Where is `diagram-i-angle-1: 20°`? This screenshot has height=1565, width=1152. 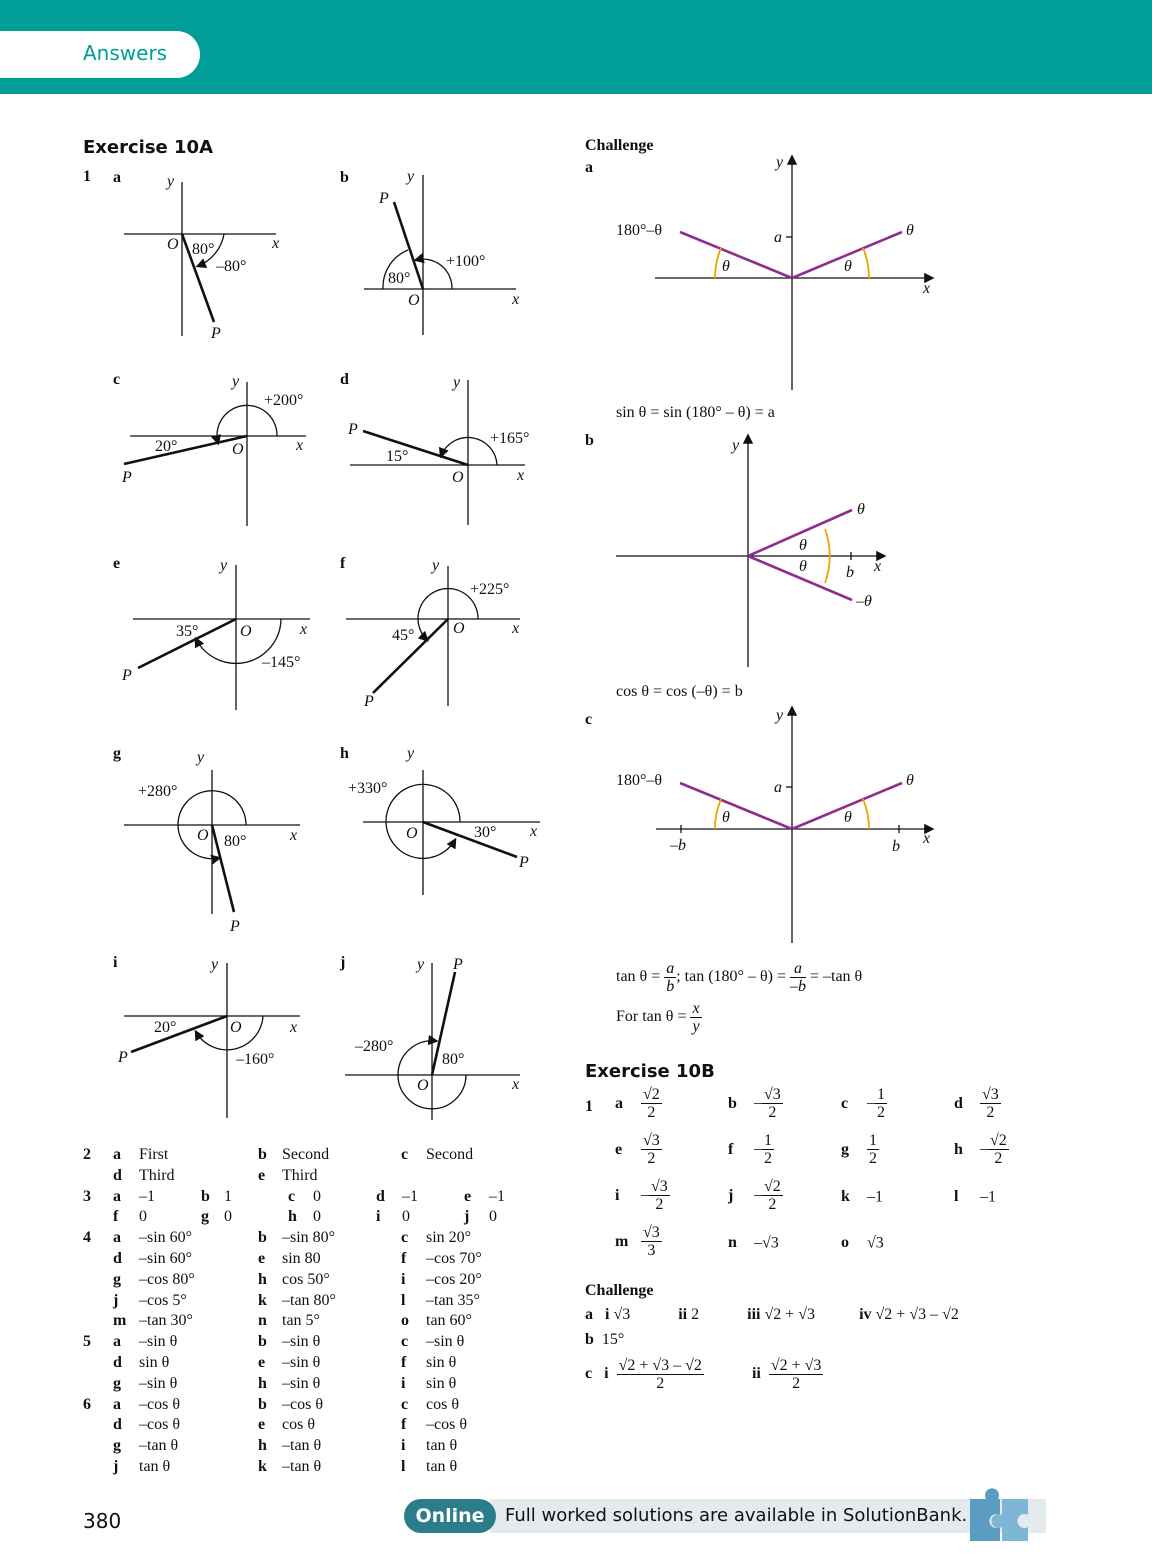
diagram-i-angle-1: 20° is located at coordinates (165, 1027).